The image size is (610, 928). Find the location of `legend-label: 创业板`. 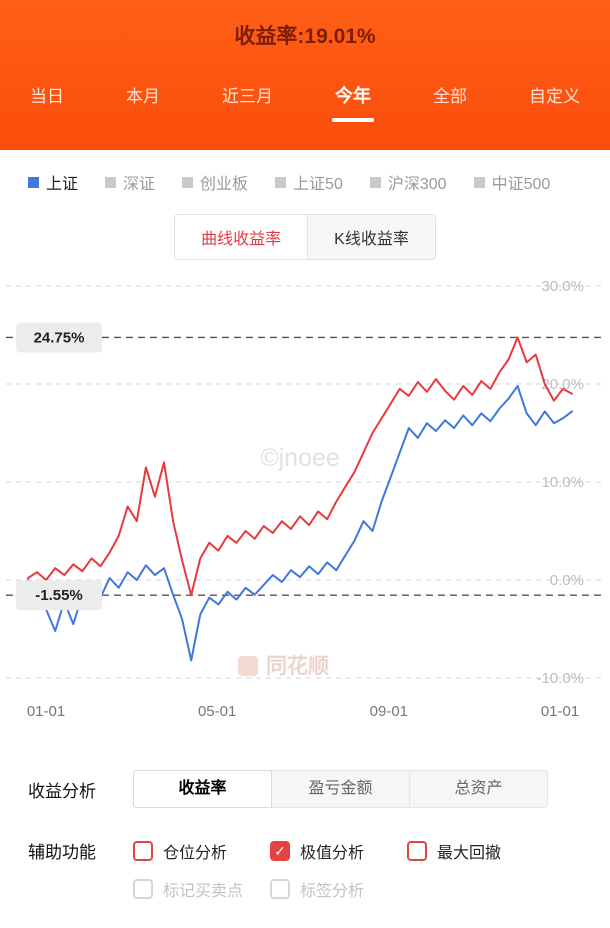

legend-label: 创业板 is located at coordinates (224, 184).